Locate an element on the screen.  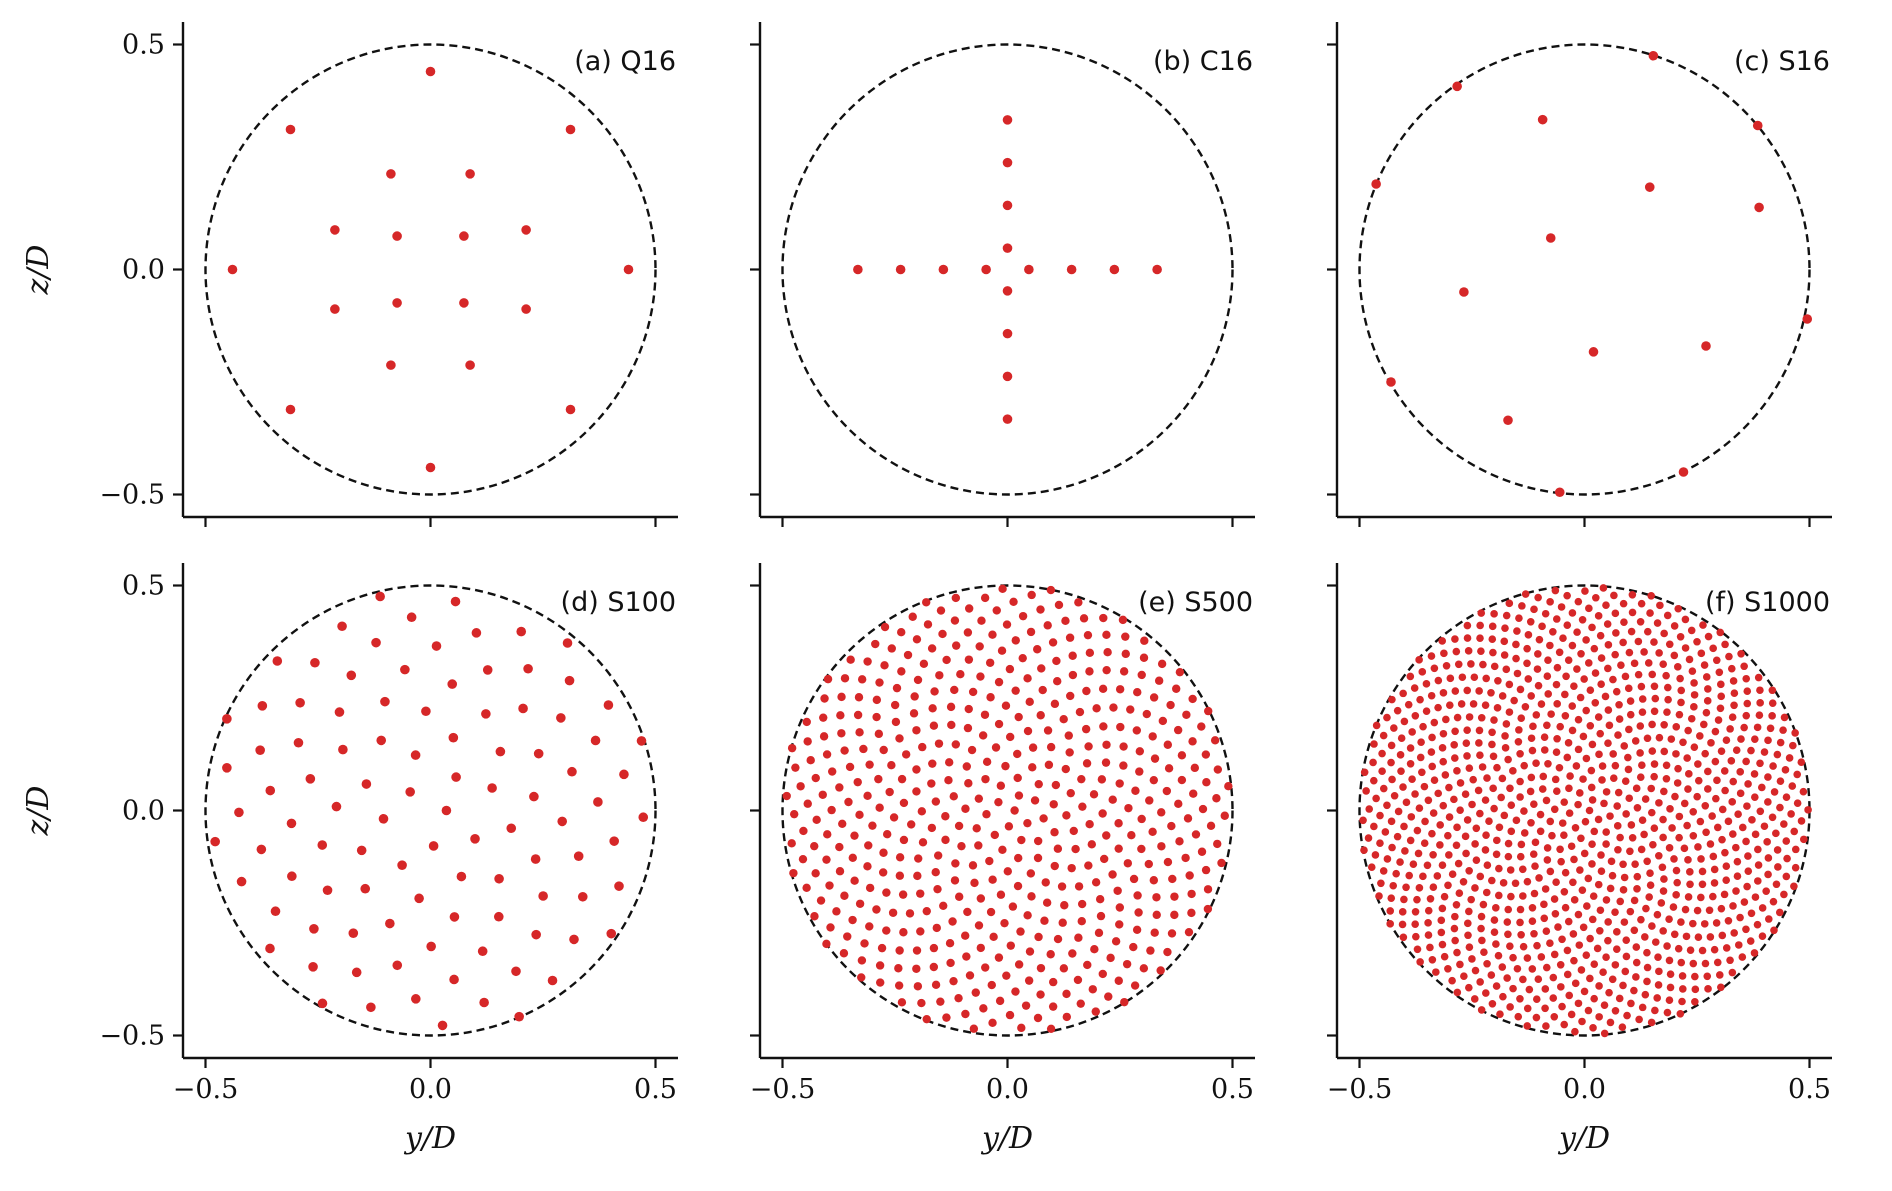
panel-f: −0.5 0.0 0.5y/D(f) S1000 is located at coordinates (1579, 859).